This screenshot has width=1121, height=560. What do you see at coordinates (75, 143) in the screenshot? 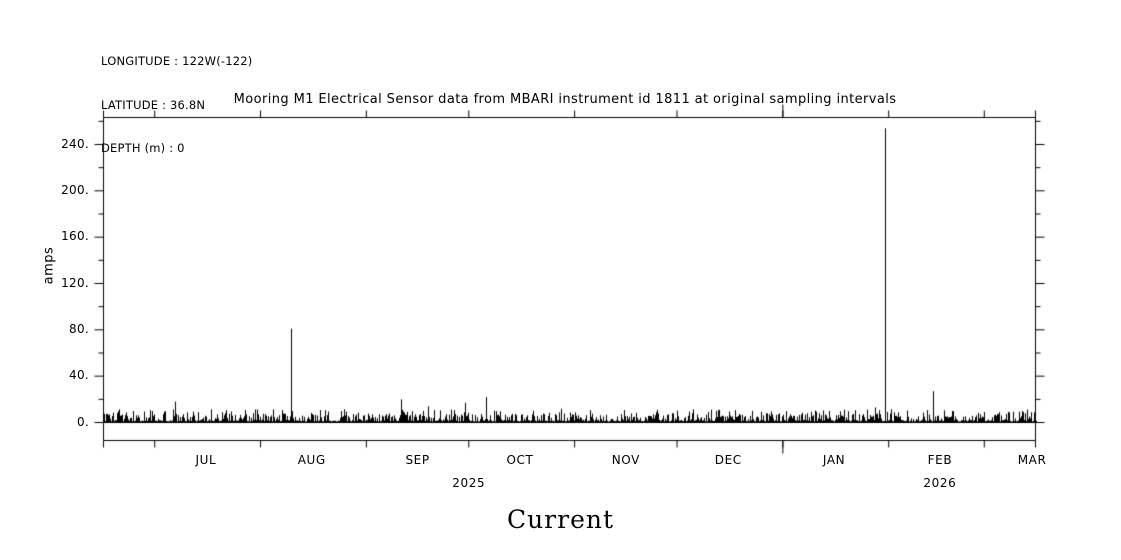
I see `y-tick-label: 240.` at bounding box center [75, 143].